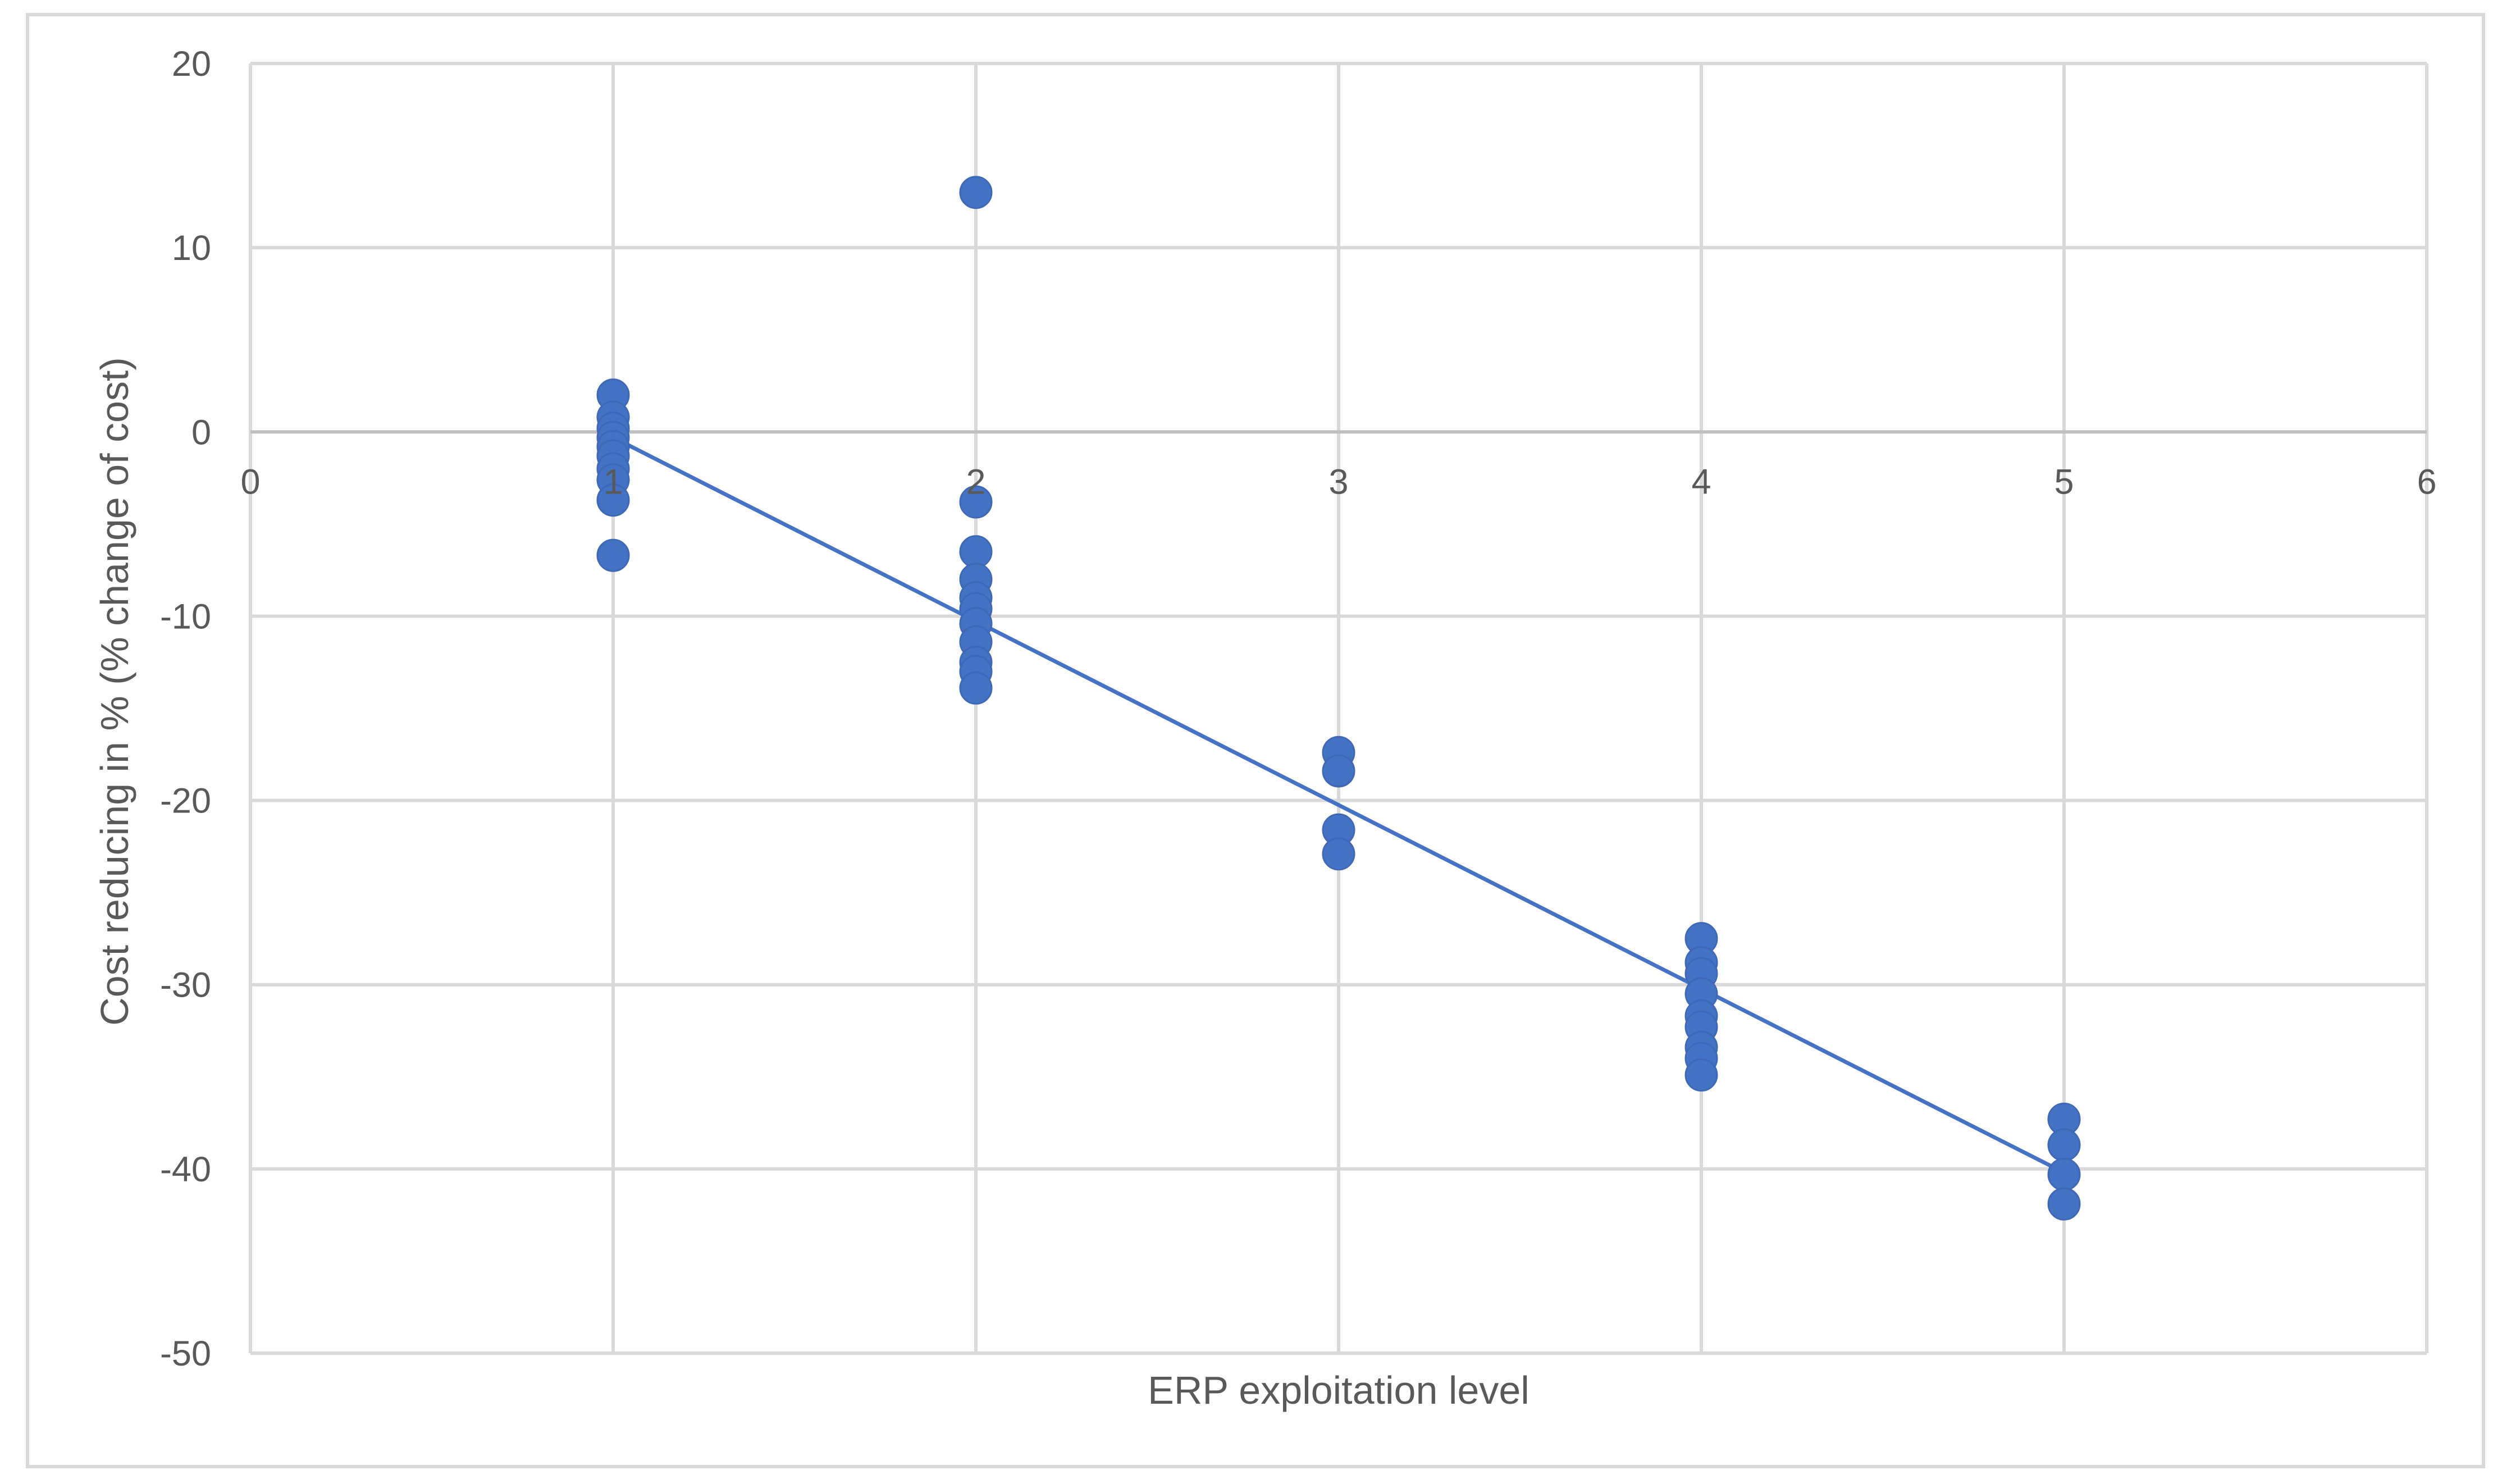 This screenshot has height=1484, width=2511. Describe the element at coordinates (2064, 481) in the screenshot. I see `x-tick-label: 5` at that location.